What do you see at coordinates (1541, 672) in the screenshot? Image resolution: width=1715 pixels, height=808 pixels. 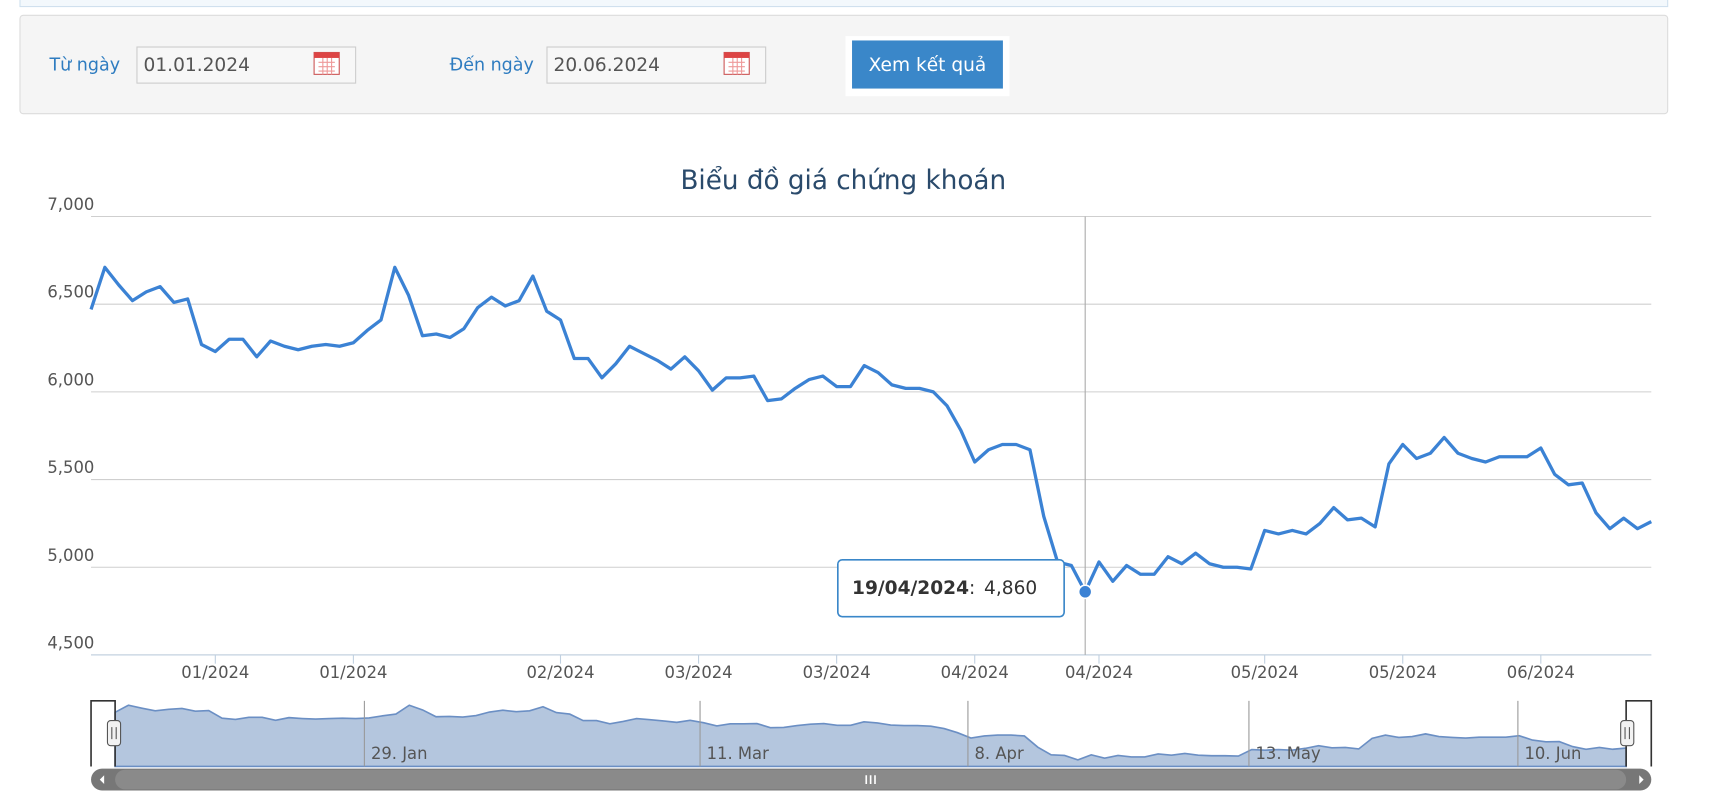 I see `x-tick-label: 06/2024` at bounding box center [1541, 672].